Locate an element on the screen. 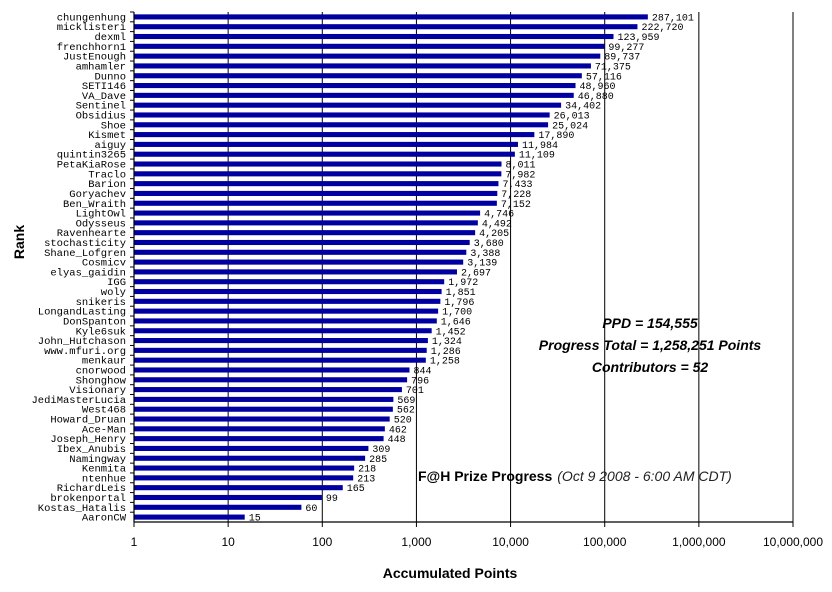  data-label: 1,646 is located at coordinates (456, 322).